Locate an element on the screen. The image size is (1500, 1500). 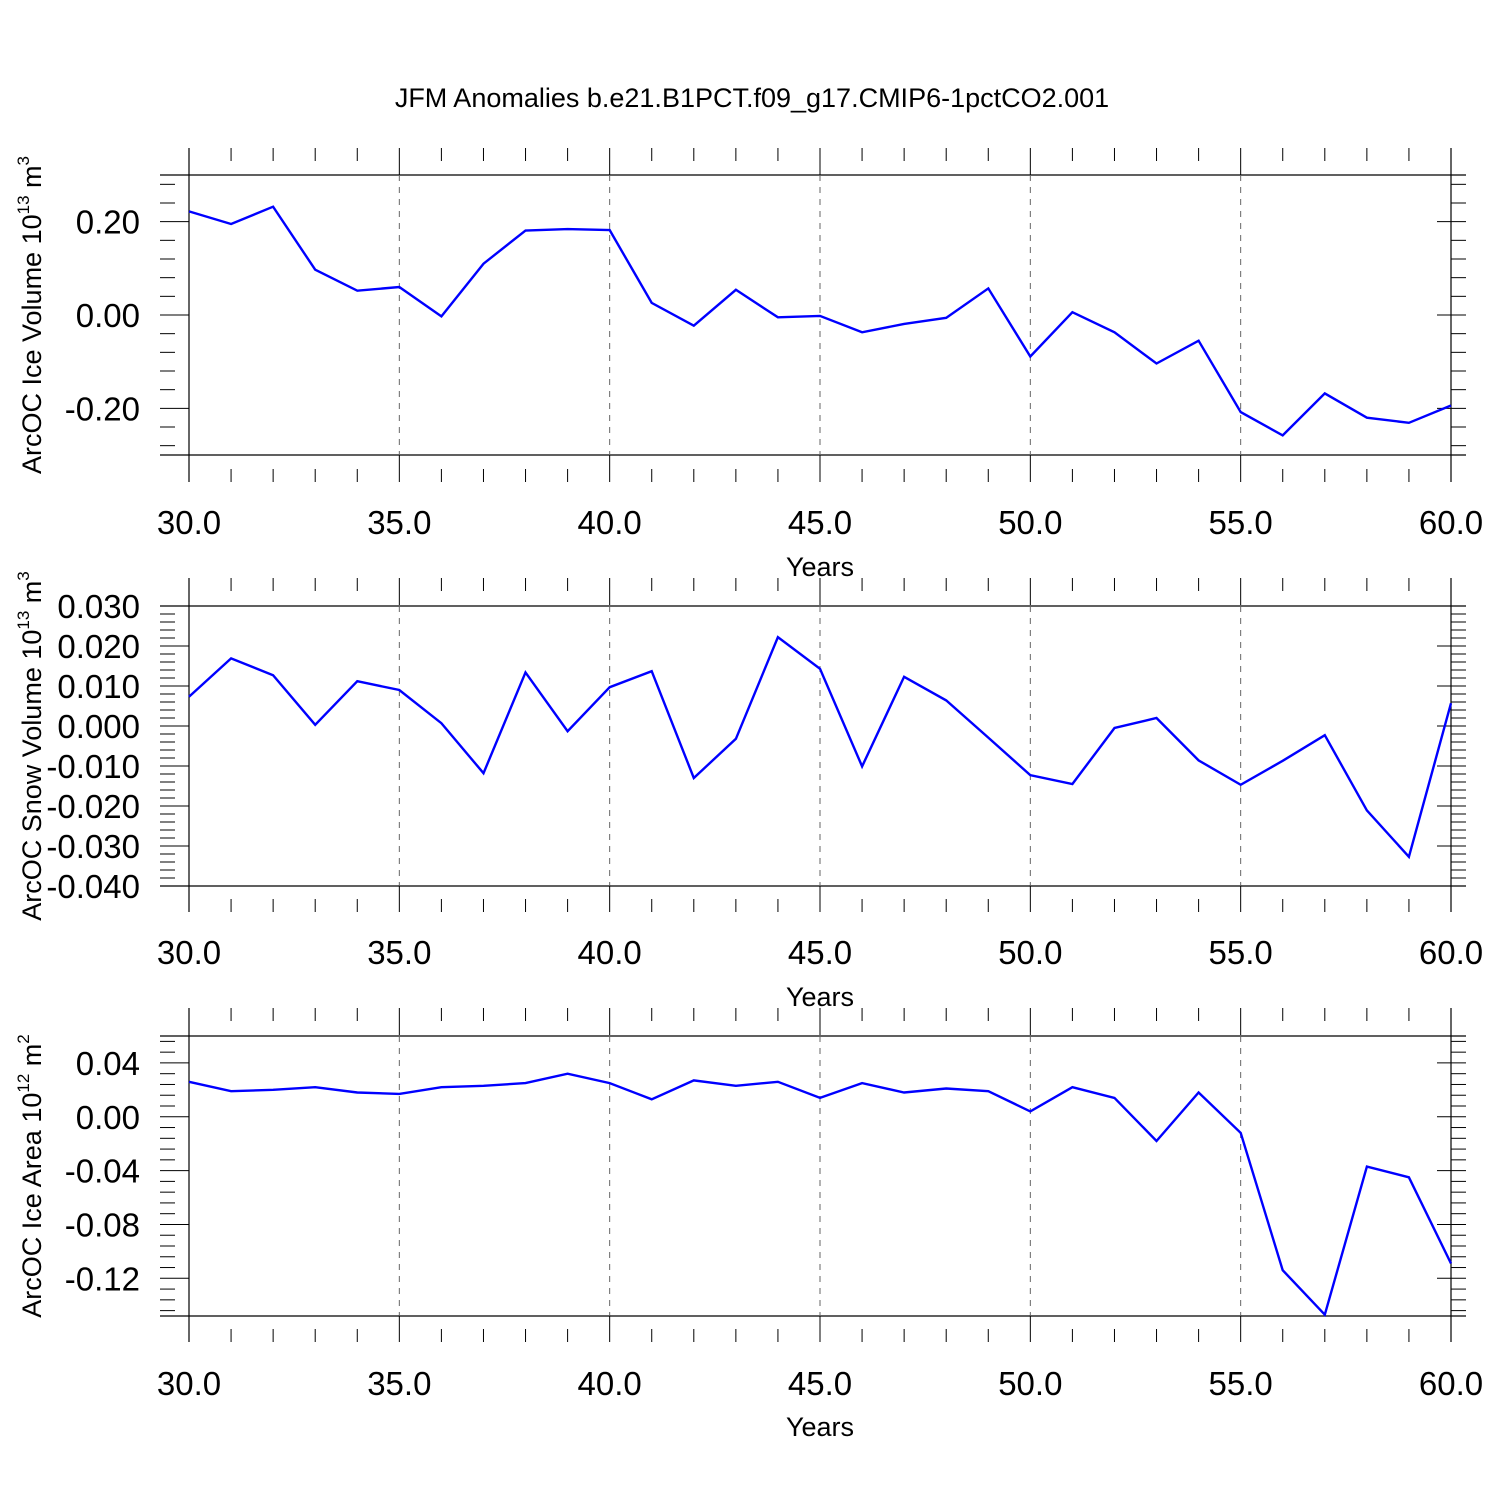
y-tick-label: 0.000 is located at coordinates (98, 726).